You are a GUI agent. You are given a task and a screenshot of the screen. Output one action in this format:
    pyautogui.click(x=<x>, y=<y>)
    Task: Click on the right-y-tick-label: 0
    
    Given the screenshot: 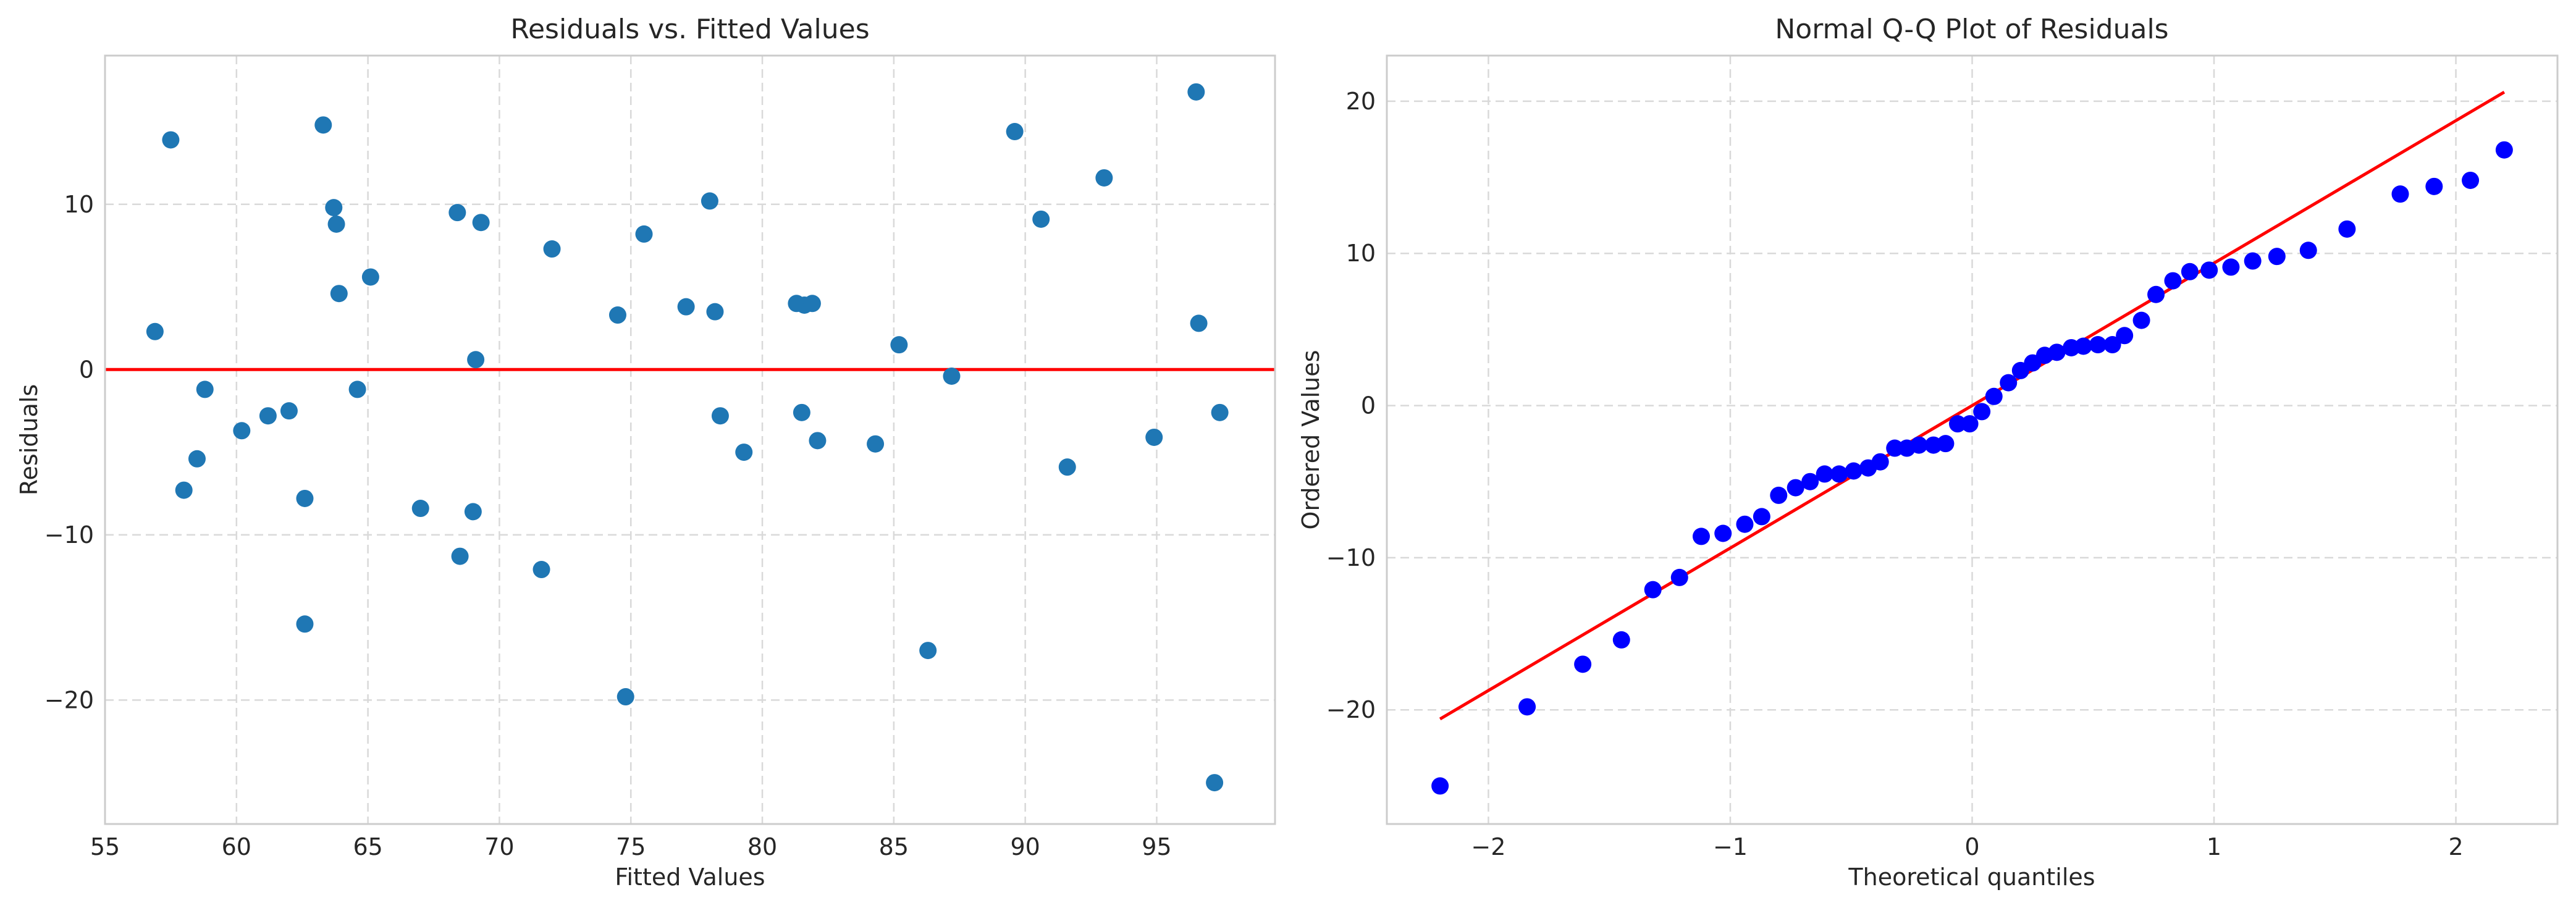 What is the action you would take?
    pyautogui.click(x=1368, y=406)
    